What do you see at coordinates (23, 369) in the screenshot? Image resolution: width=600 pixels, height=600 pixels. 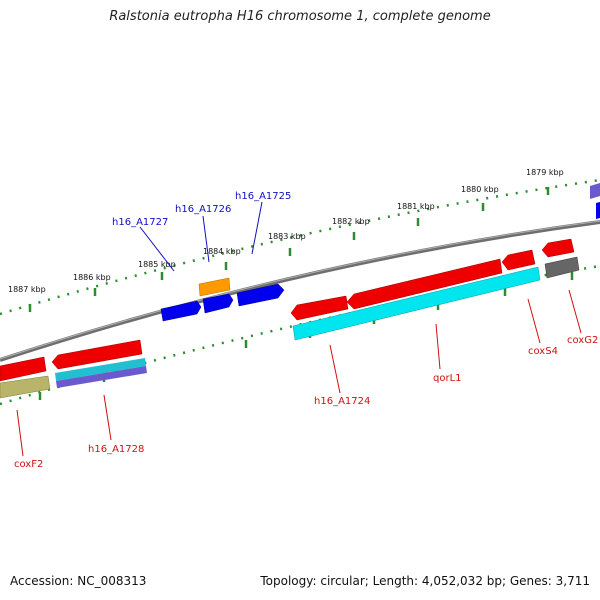 I see `gene-coxf2-red` at bounding box center [23, 369].